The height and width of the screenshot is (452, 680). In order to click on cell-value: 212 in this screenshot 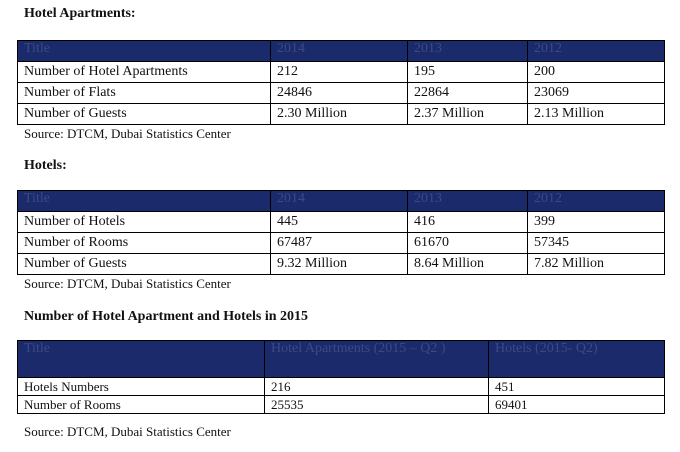, I will do `click(339, 72)`.